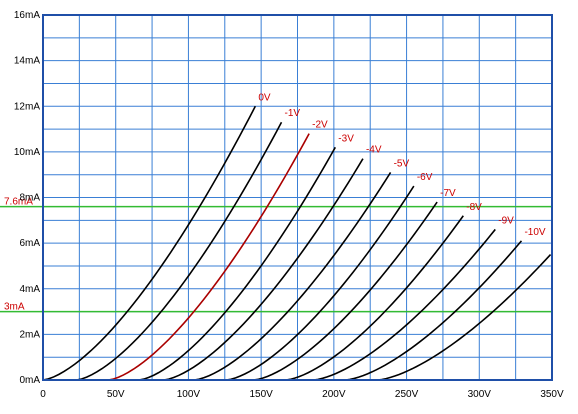 The image size is (578, 414). Describe the element at coordinates (264, 97) in the screenshot. I see `curve-label: 0V` at that location.